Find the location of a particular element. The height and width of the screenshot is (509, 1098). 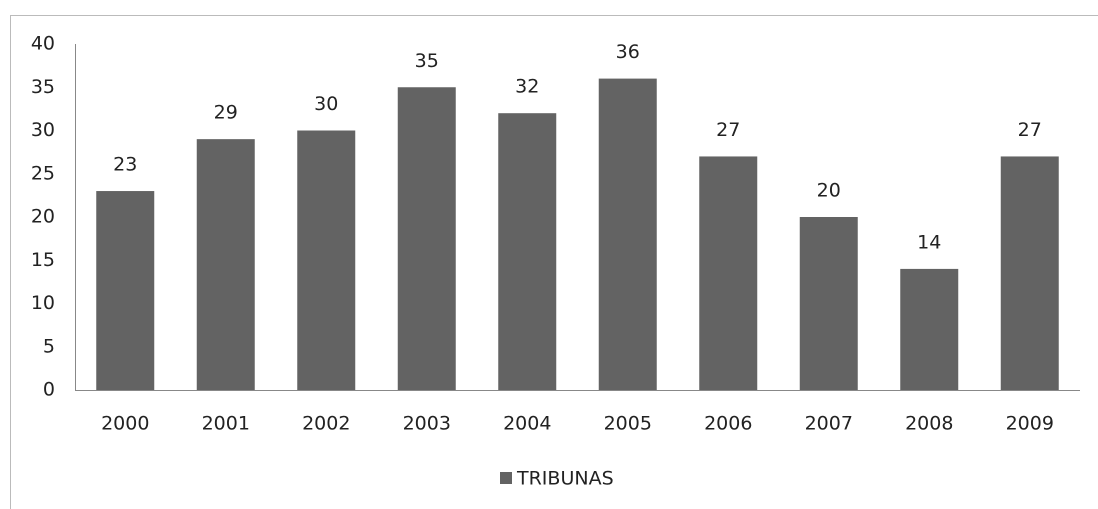

x-tick-label: 2007 is located at coordinates (829, 424).